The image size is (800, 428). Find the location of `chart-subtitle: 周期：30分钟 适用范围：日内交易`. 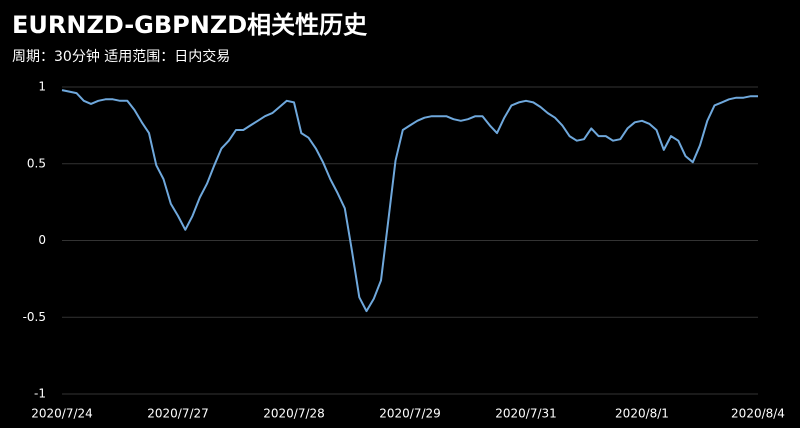

chart-subtitle: 周期：30分钟 适用范围：日内交易 is located at coordinates (121, 56).